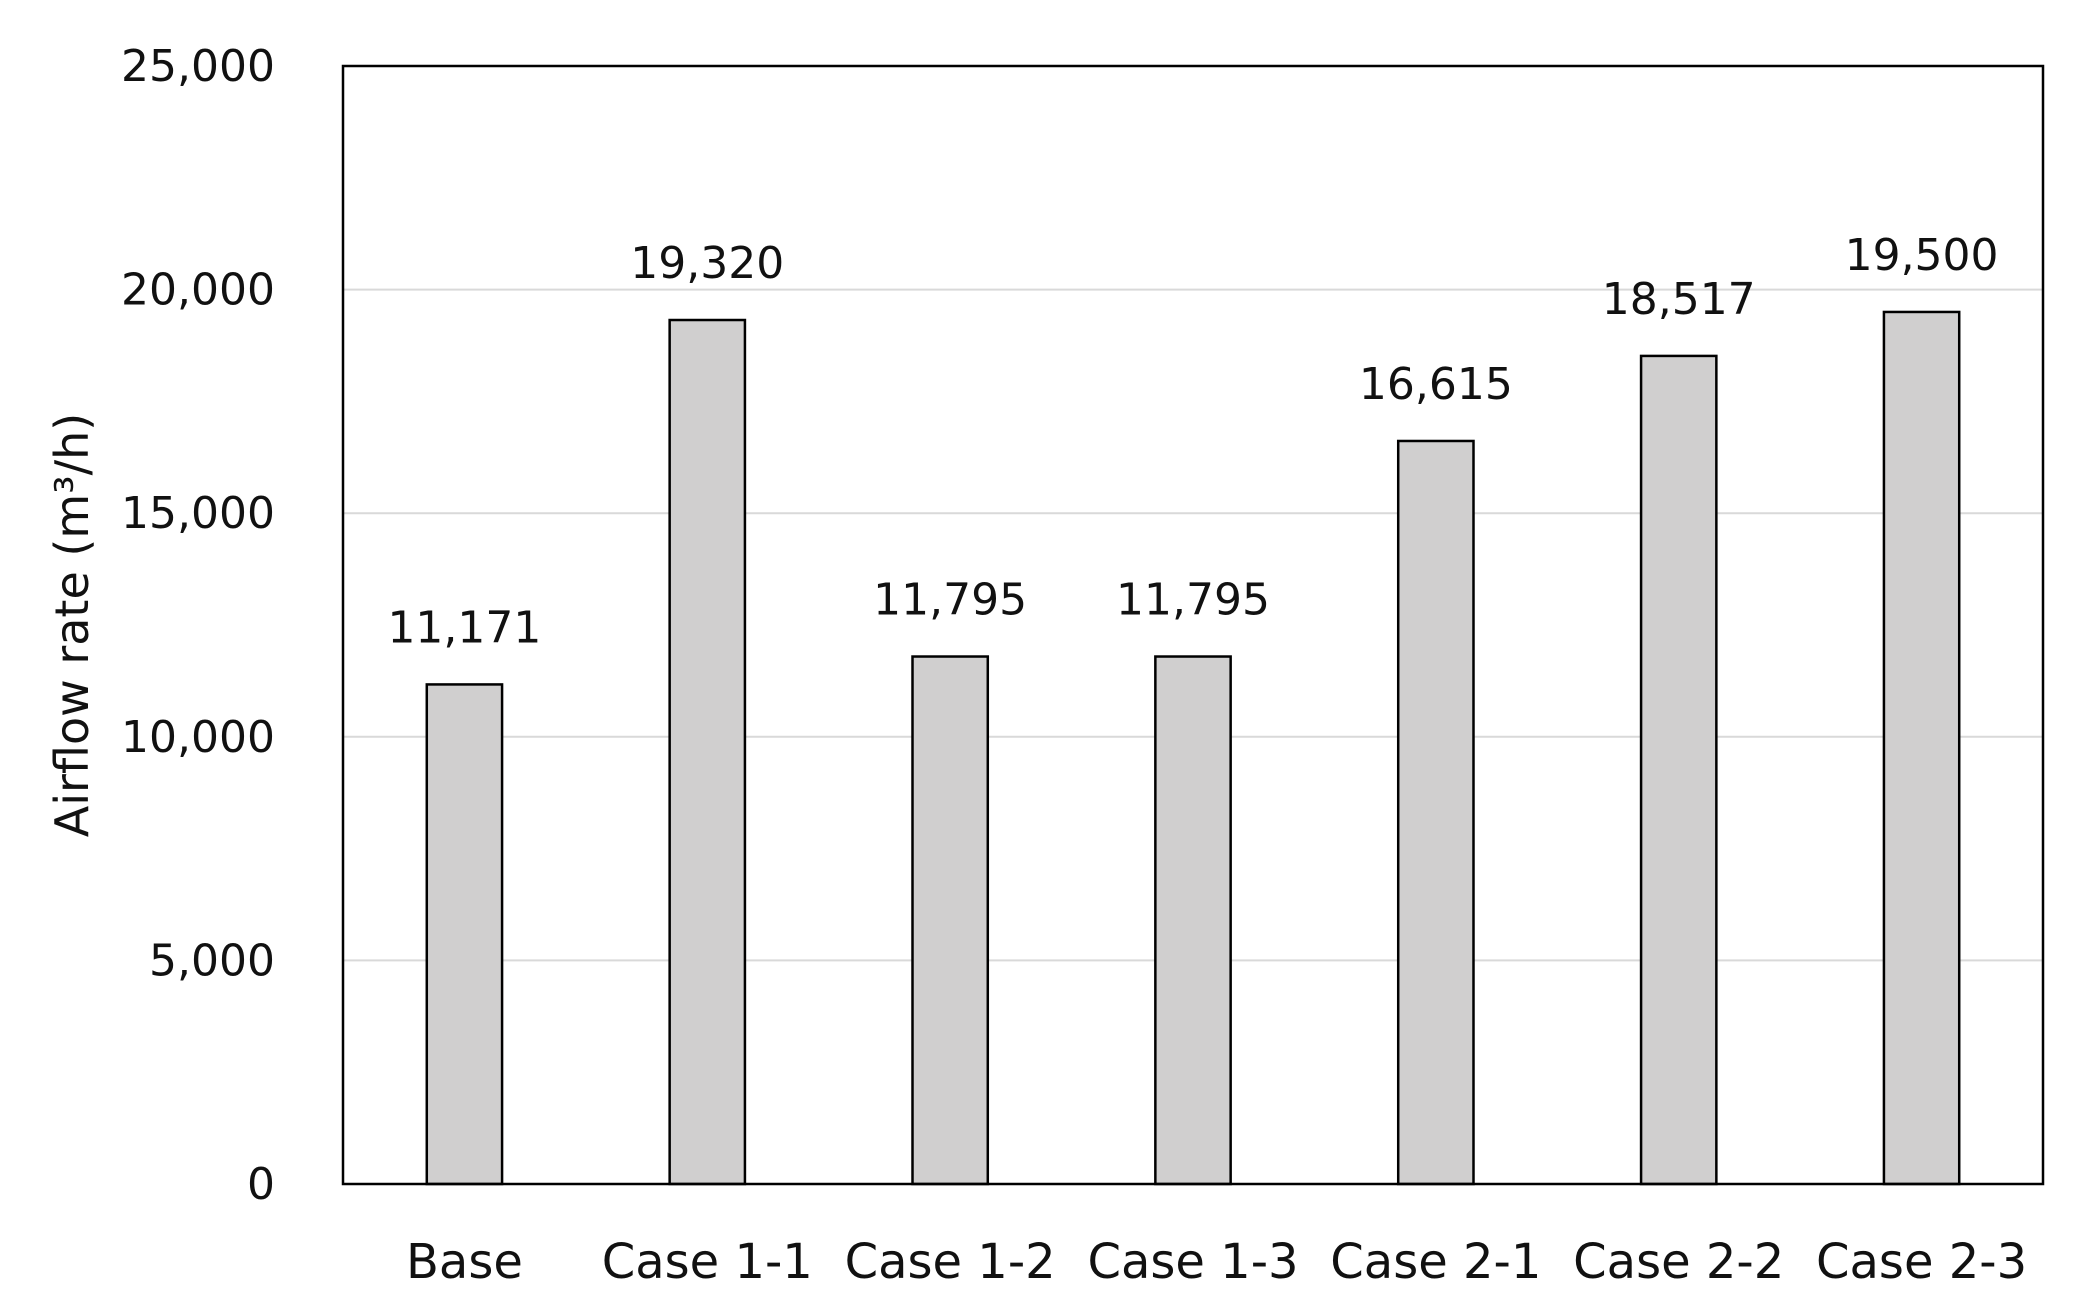  I want to click on y-axis-label: Airflow rate (m³/h), so click(72, 625).